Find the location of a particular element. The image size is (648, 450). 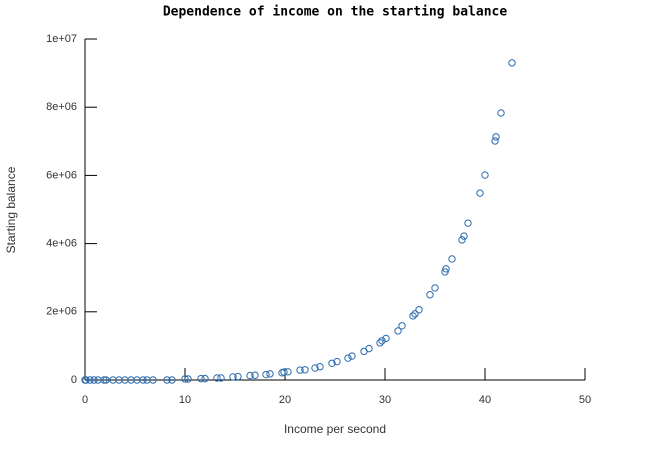

y-tick-label: 0 is located at coordinates (74, 380).